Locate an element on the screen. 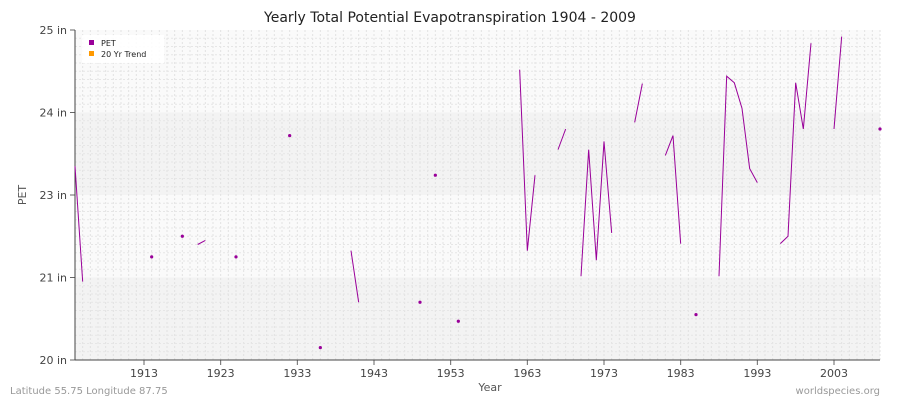 Image resolution: width=900 pixels, height=400 pixels. x-tick-label: 1983 is located at coordinates (681, 373).